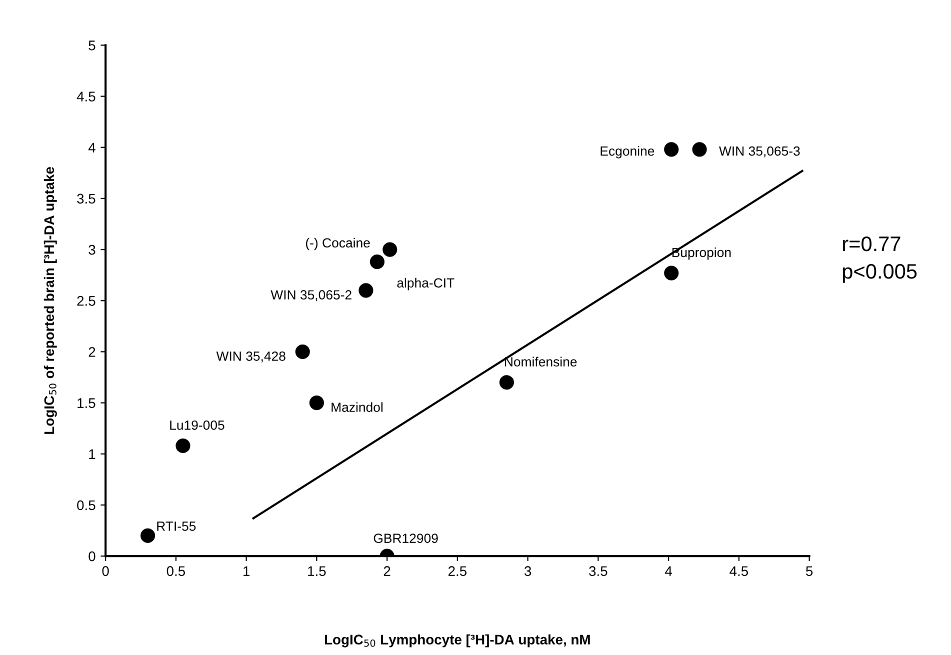  I want to click on x-tick-label: 2.5, so click(457, 571).